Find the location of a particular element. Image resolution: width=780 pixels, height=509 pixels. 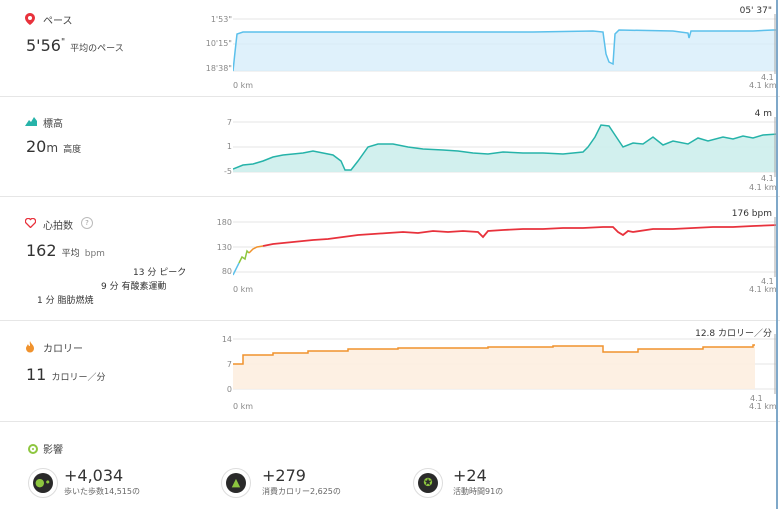

elevation-average: 20m 高度 is located at coordinates (53, 146).